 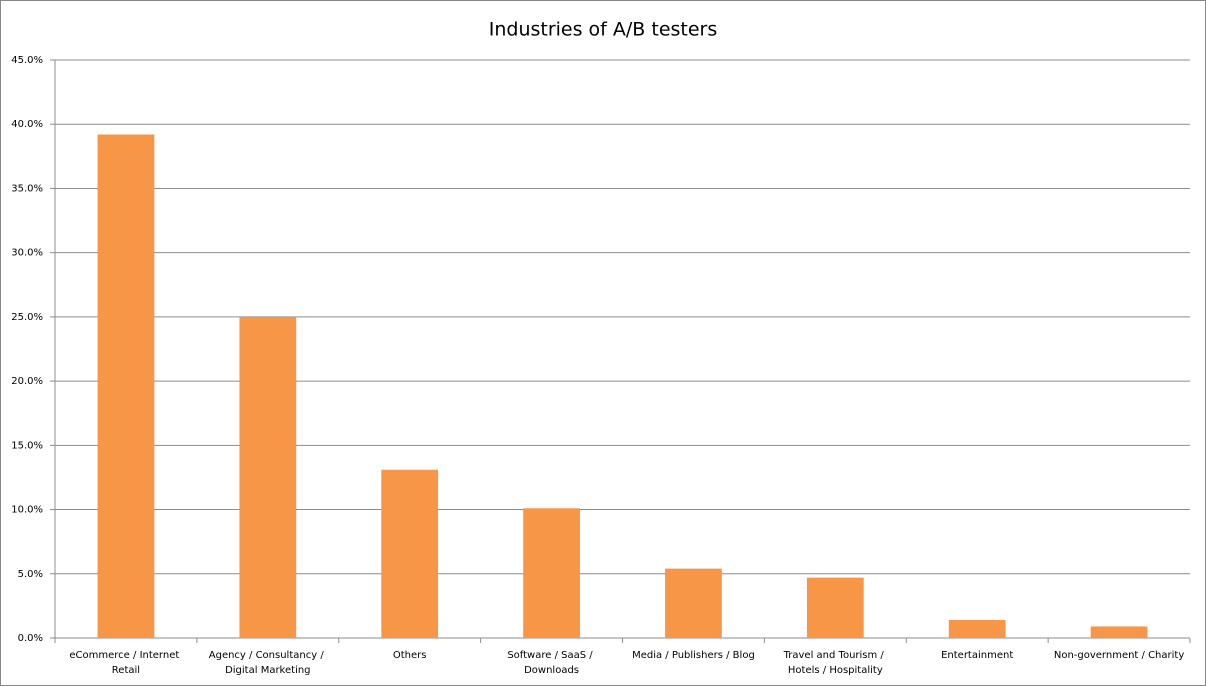 What do you see at coordinates (125, 663) in the screenshot?
I see `x-tick-label: eCommerce / Internet Retail` at bounding box center [125, 663].